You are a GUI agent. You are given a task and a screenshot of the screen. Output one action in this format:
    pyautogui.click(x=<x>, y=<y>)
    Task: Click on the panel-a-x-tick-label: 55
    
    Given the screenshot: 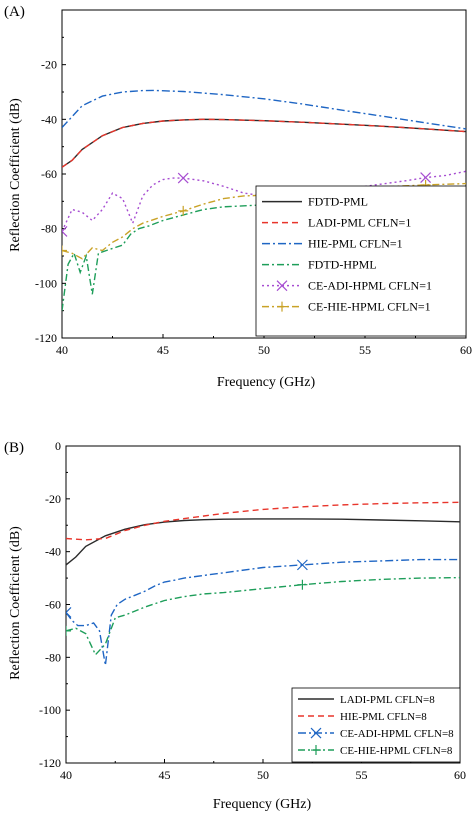 What is the action you would take?
    pyautogui.click(x=365, y=350)
    